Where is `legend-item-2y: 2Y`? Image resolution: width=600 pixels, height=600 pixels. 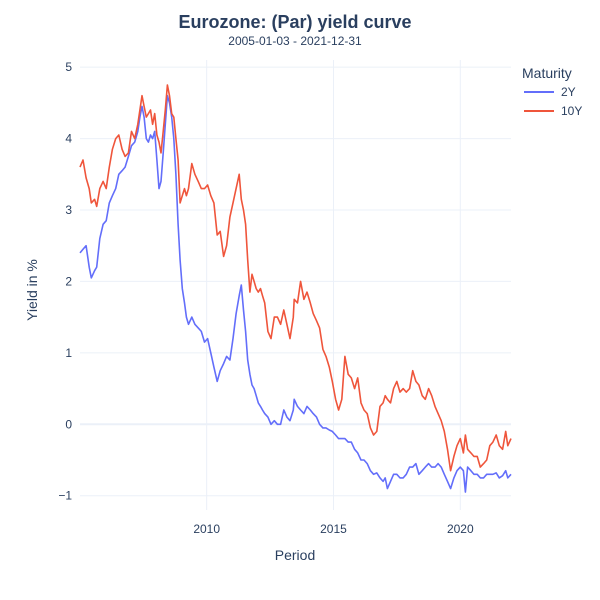 legend-item-2y: 2Y is located at coordinates (550, 92).